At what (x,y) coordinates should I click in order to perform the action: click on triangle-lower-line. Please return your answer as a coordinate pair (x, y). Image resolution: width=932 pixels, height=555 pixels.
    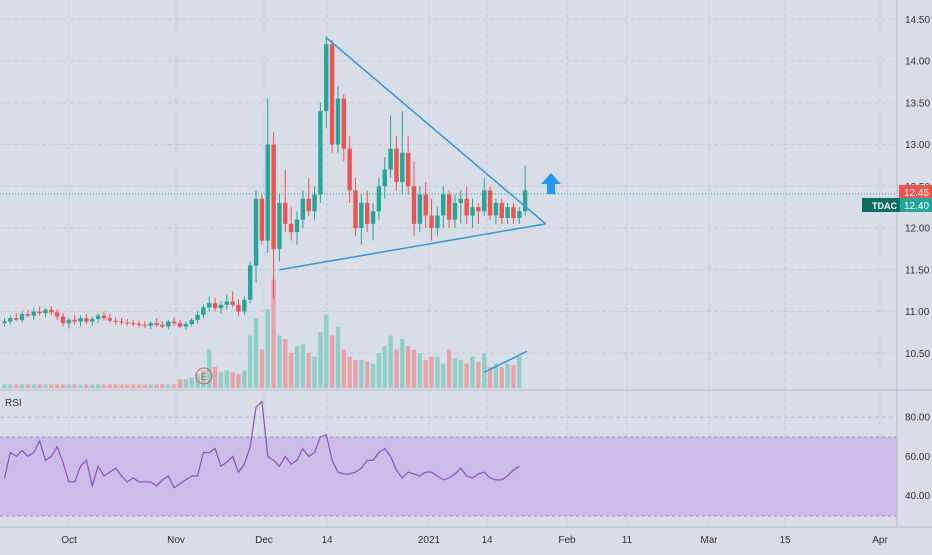
    Looking at the image, I should click on (412, 247).